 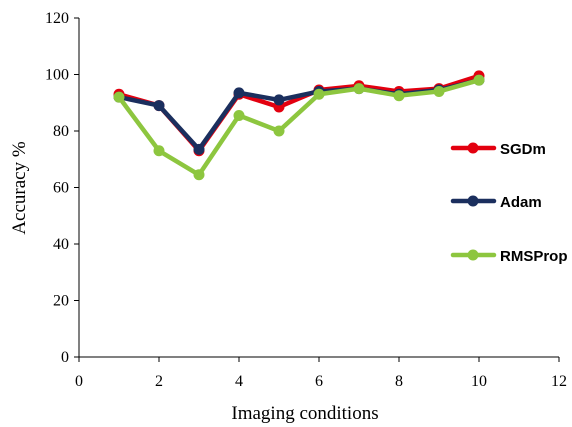 What do you see at coordinates (496, 202) in the screenshot?
I see `legend-item-adam: Adam` at bounding box center [496, 202].